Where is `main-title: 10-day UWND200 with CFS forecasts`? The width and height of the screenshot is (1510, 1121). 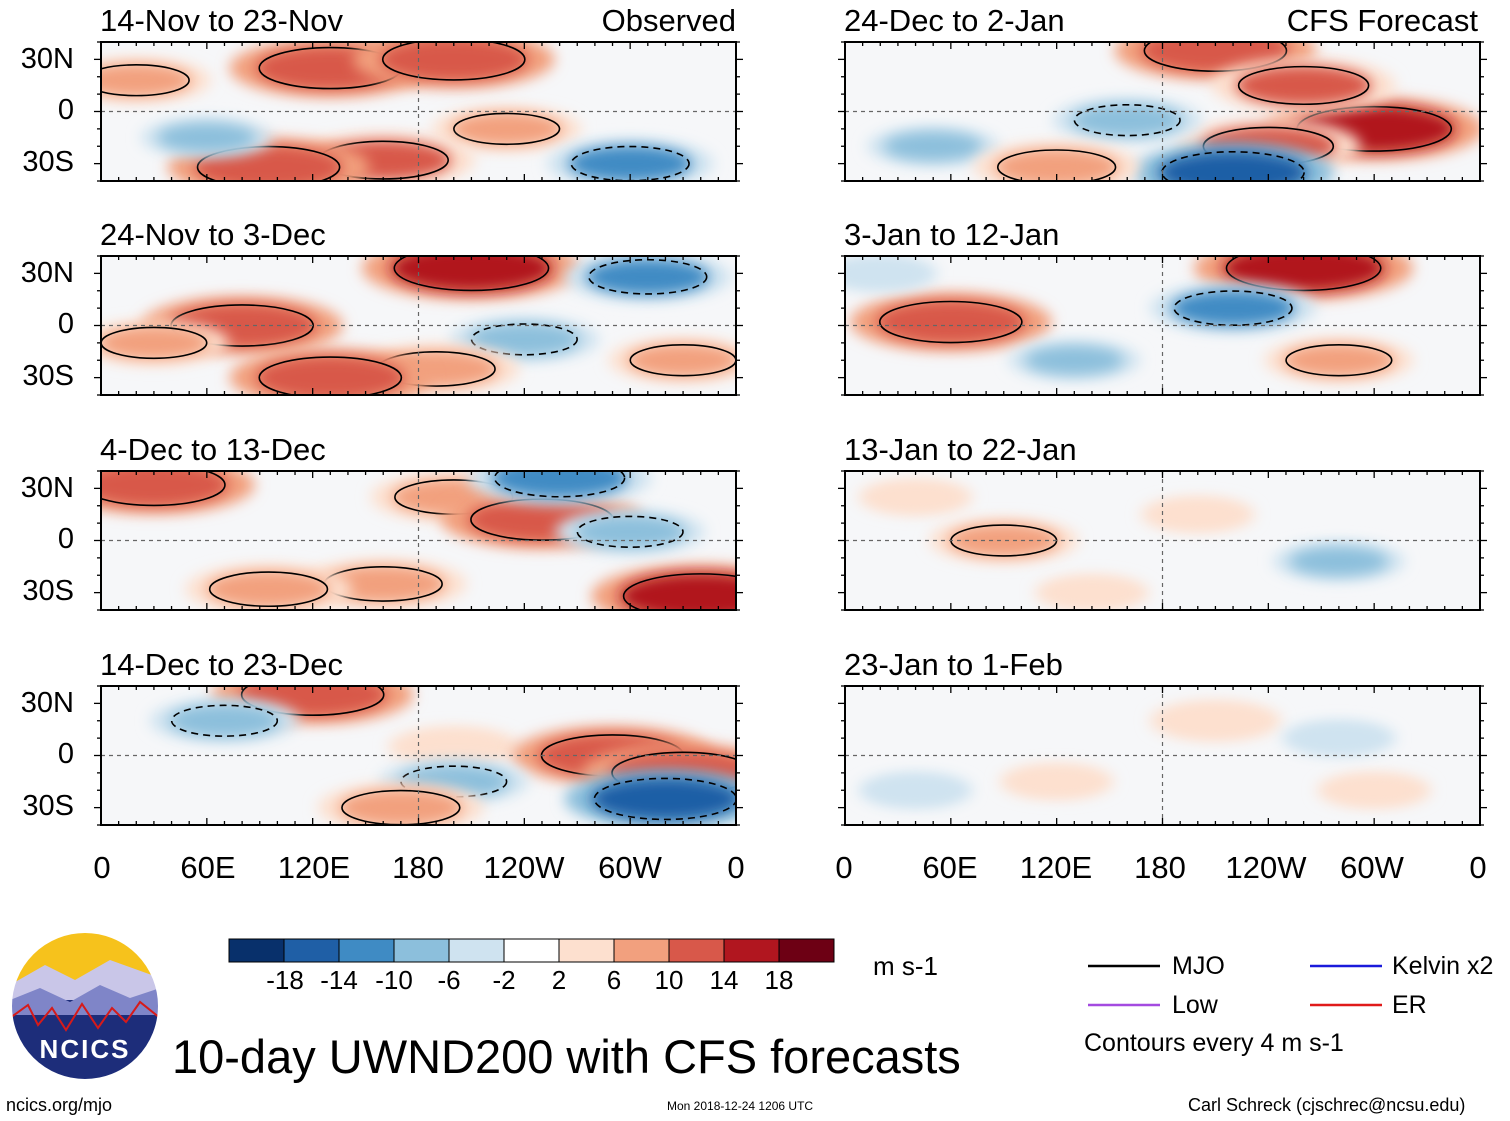
main-title: 10-day UWND200 with CFS forecasts is located at coordinates (566, 1056).